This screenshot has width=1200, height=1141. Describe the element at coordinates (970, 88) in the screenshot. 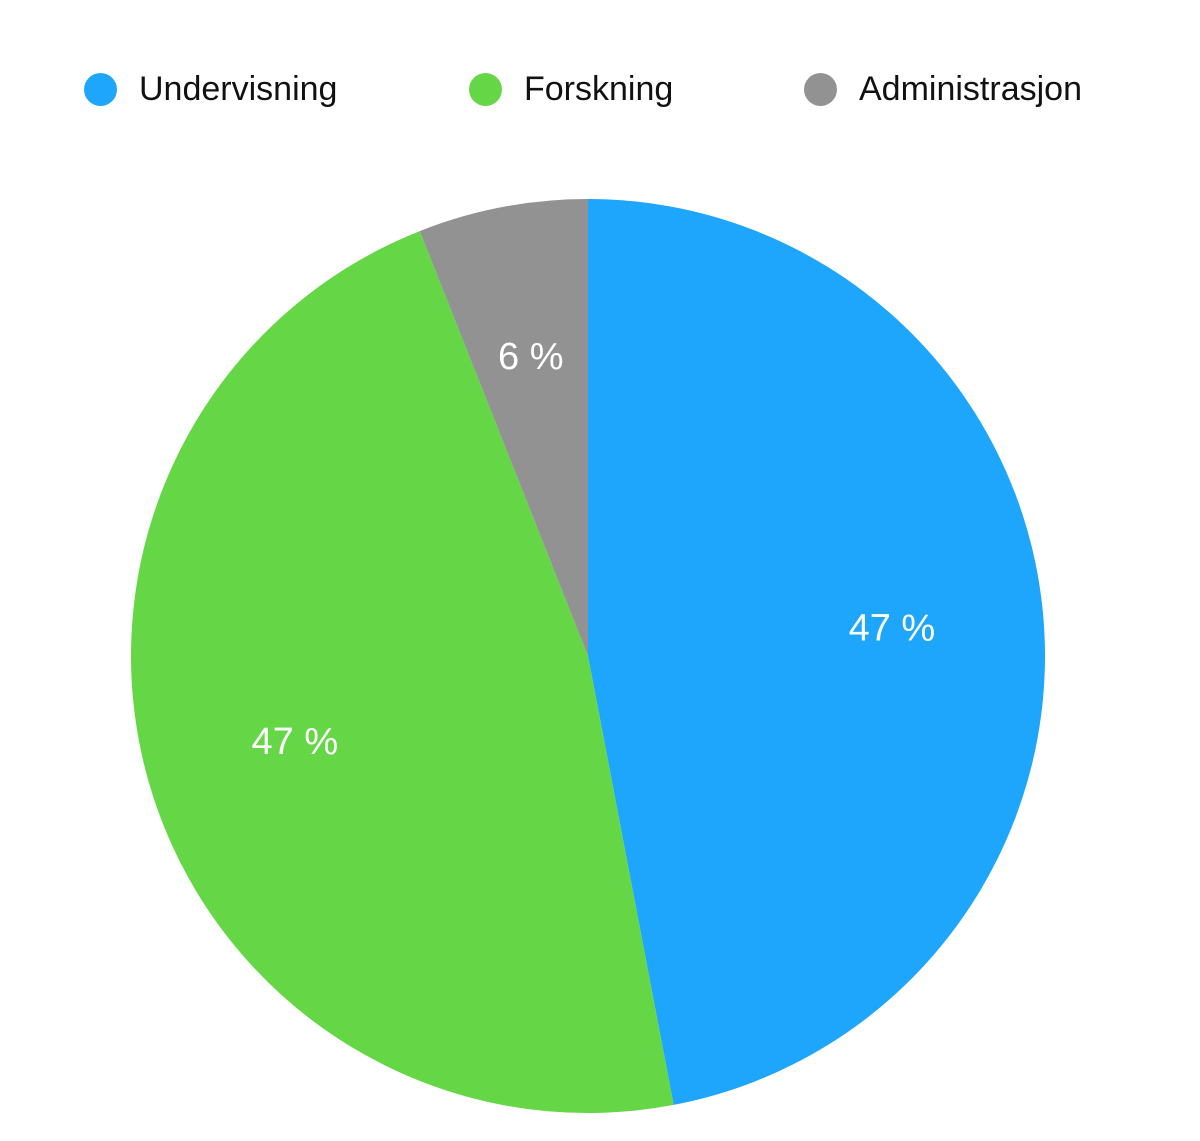

I see `legend-label: Administrasjon` at that location.